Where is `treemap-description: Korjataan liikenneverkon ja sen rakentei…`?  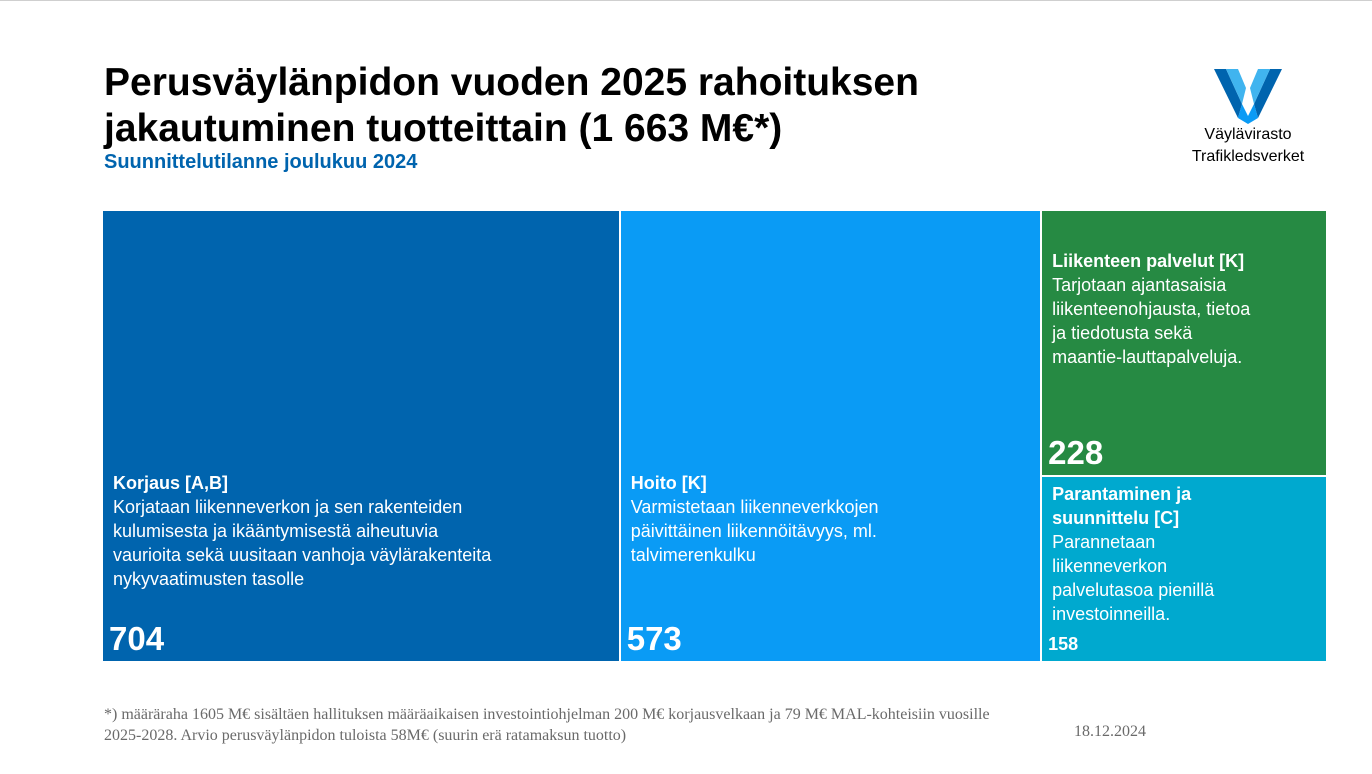 treemap-description: Korjataan liikenneverkon ja sen rakentei… is located at coordinates (302, 543).